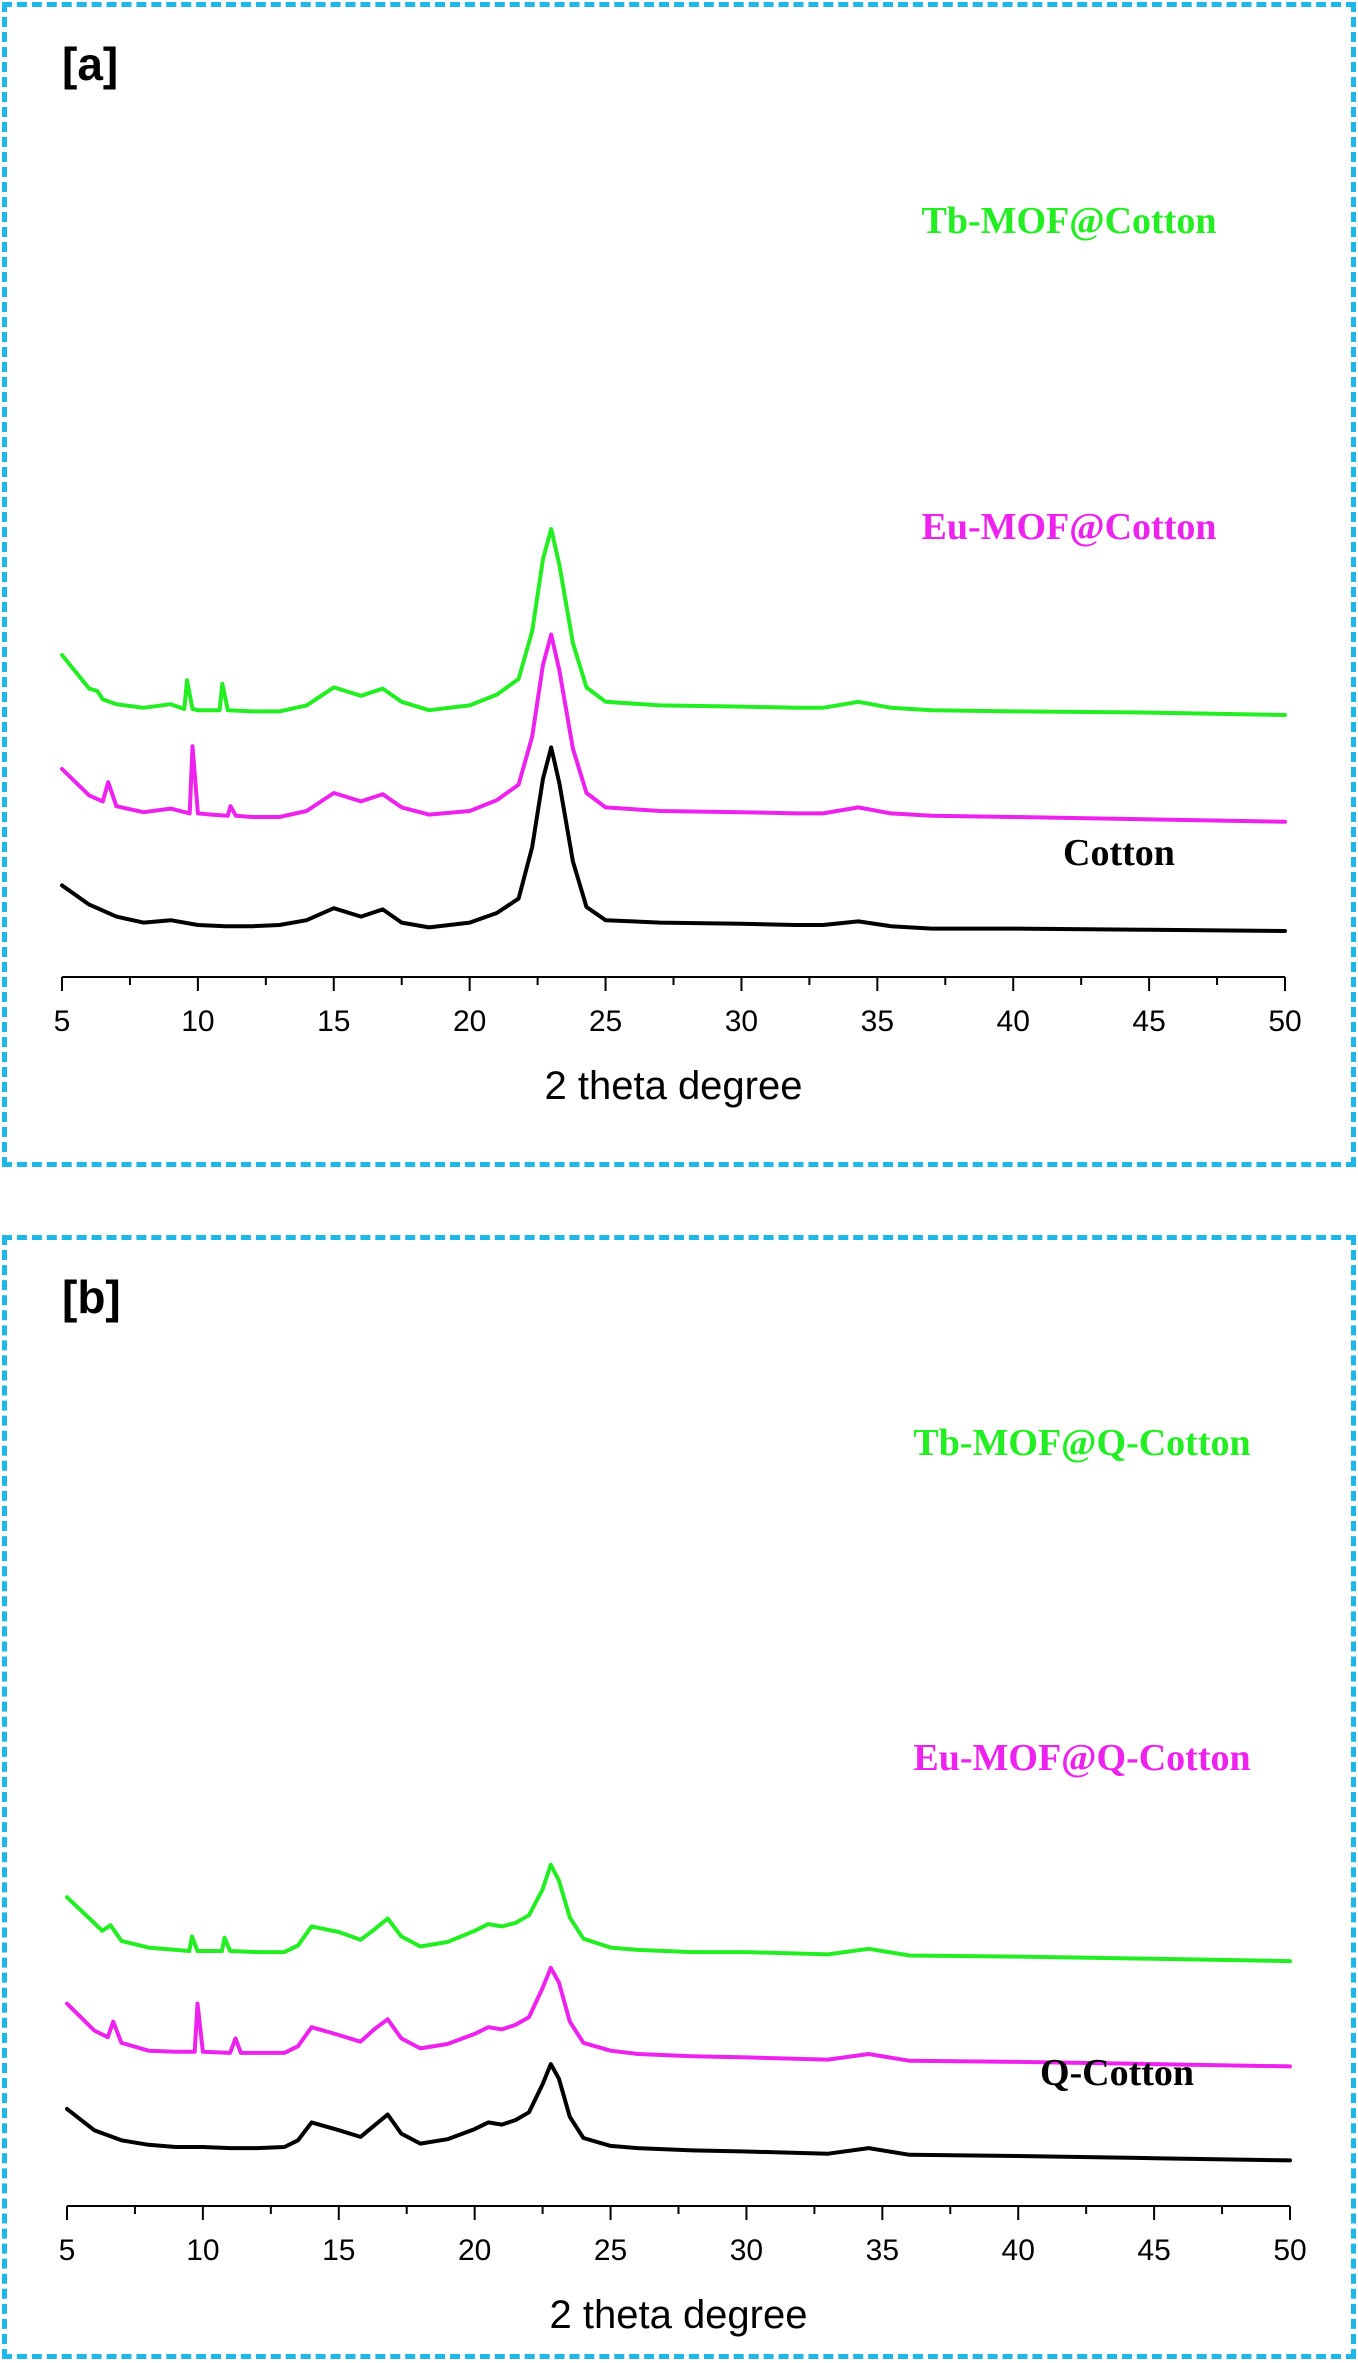  Describe the element at coordinates (673, 622) in the screenshot. I see `series-line-tb-mof-cotton` at that location.